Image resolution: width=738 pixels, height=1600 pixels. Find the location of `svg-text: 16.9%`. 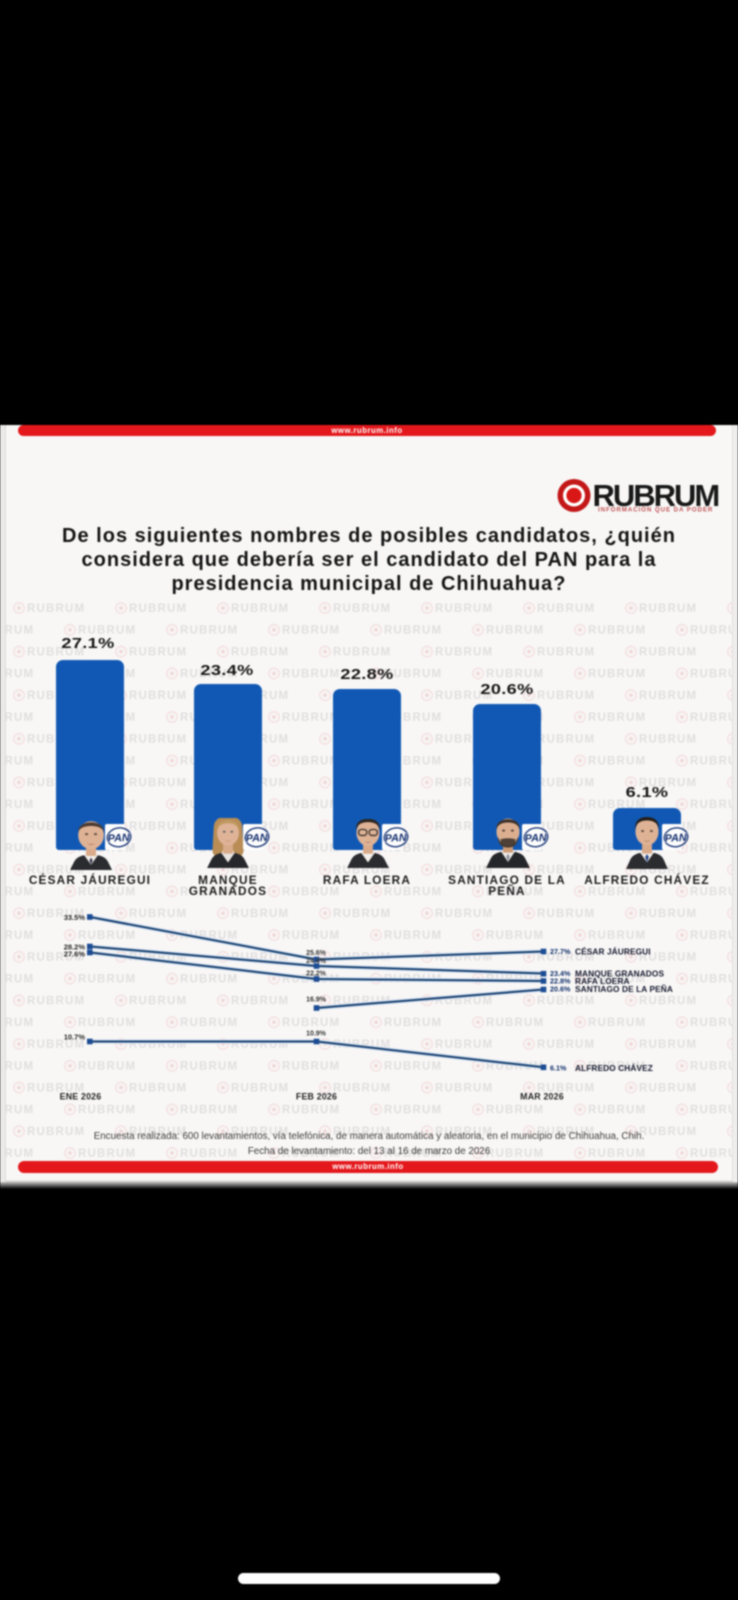

svg-text: 16.9% is located at coordinates (316, 1000).